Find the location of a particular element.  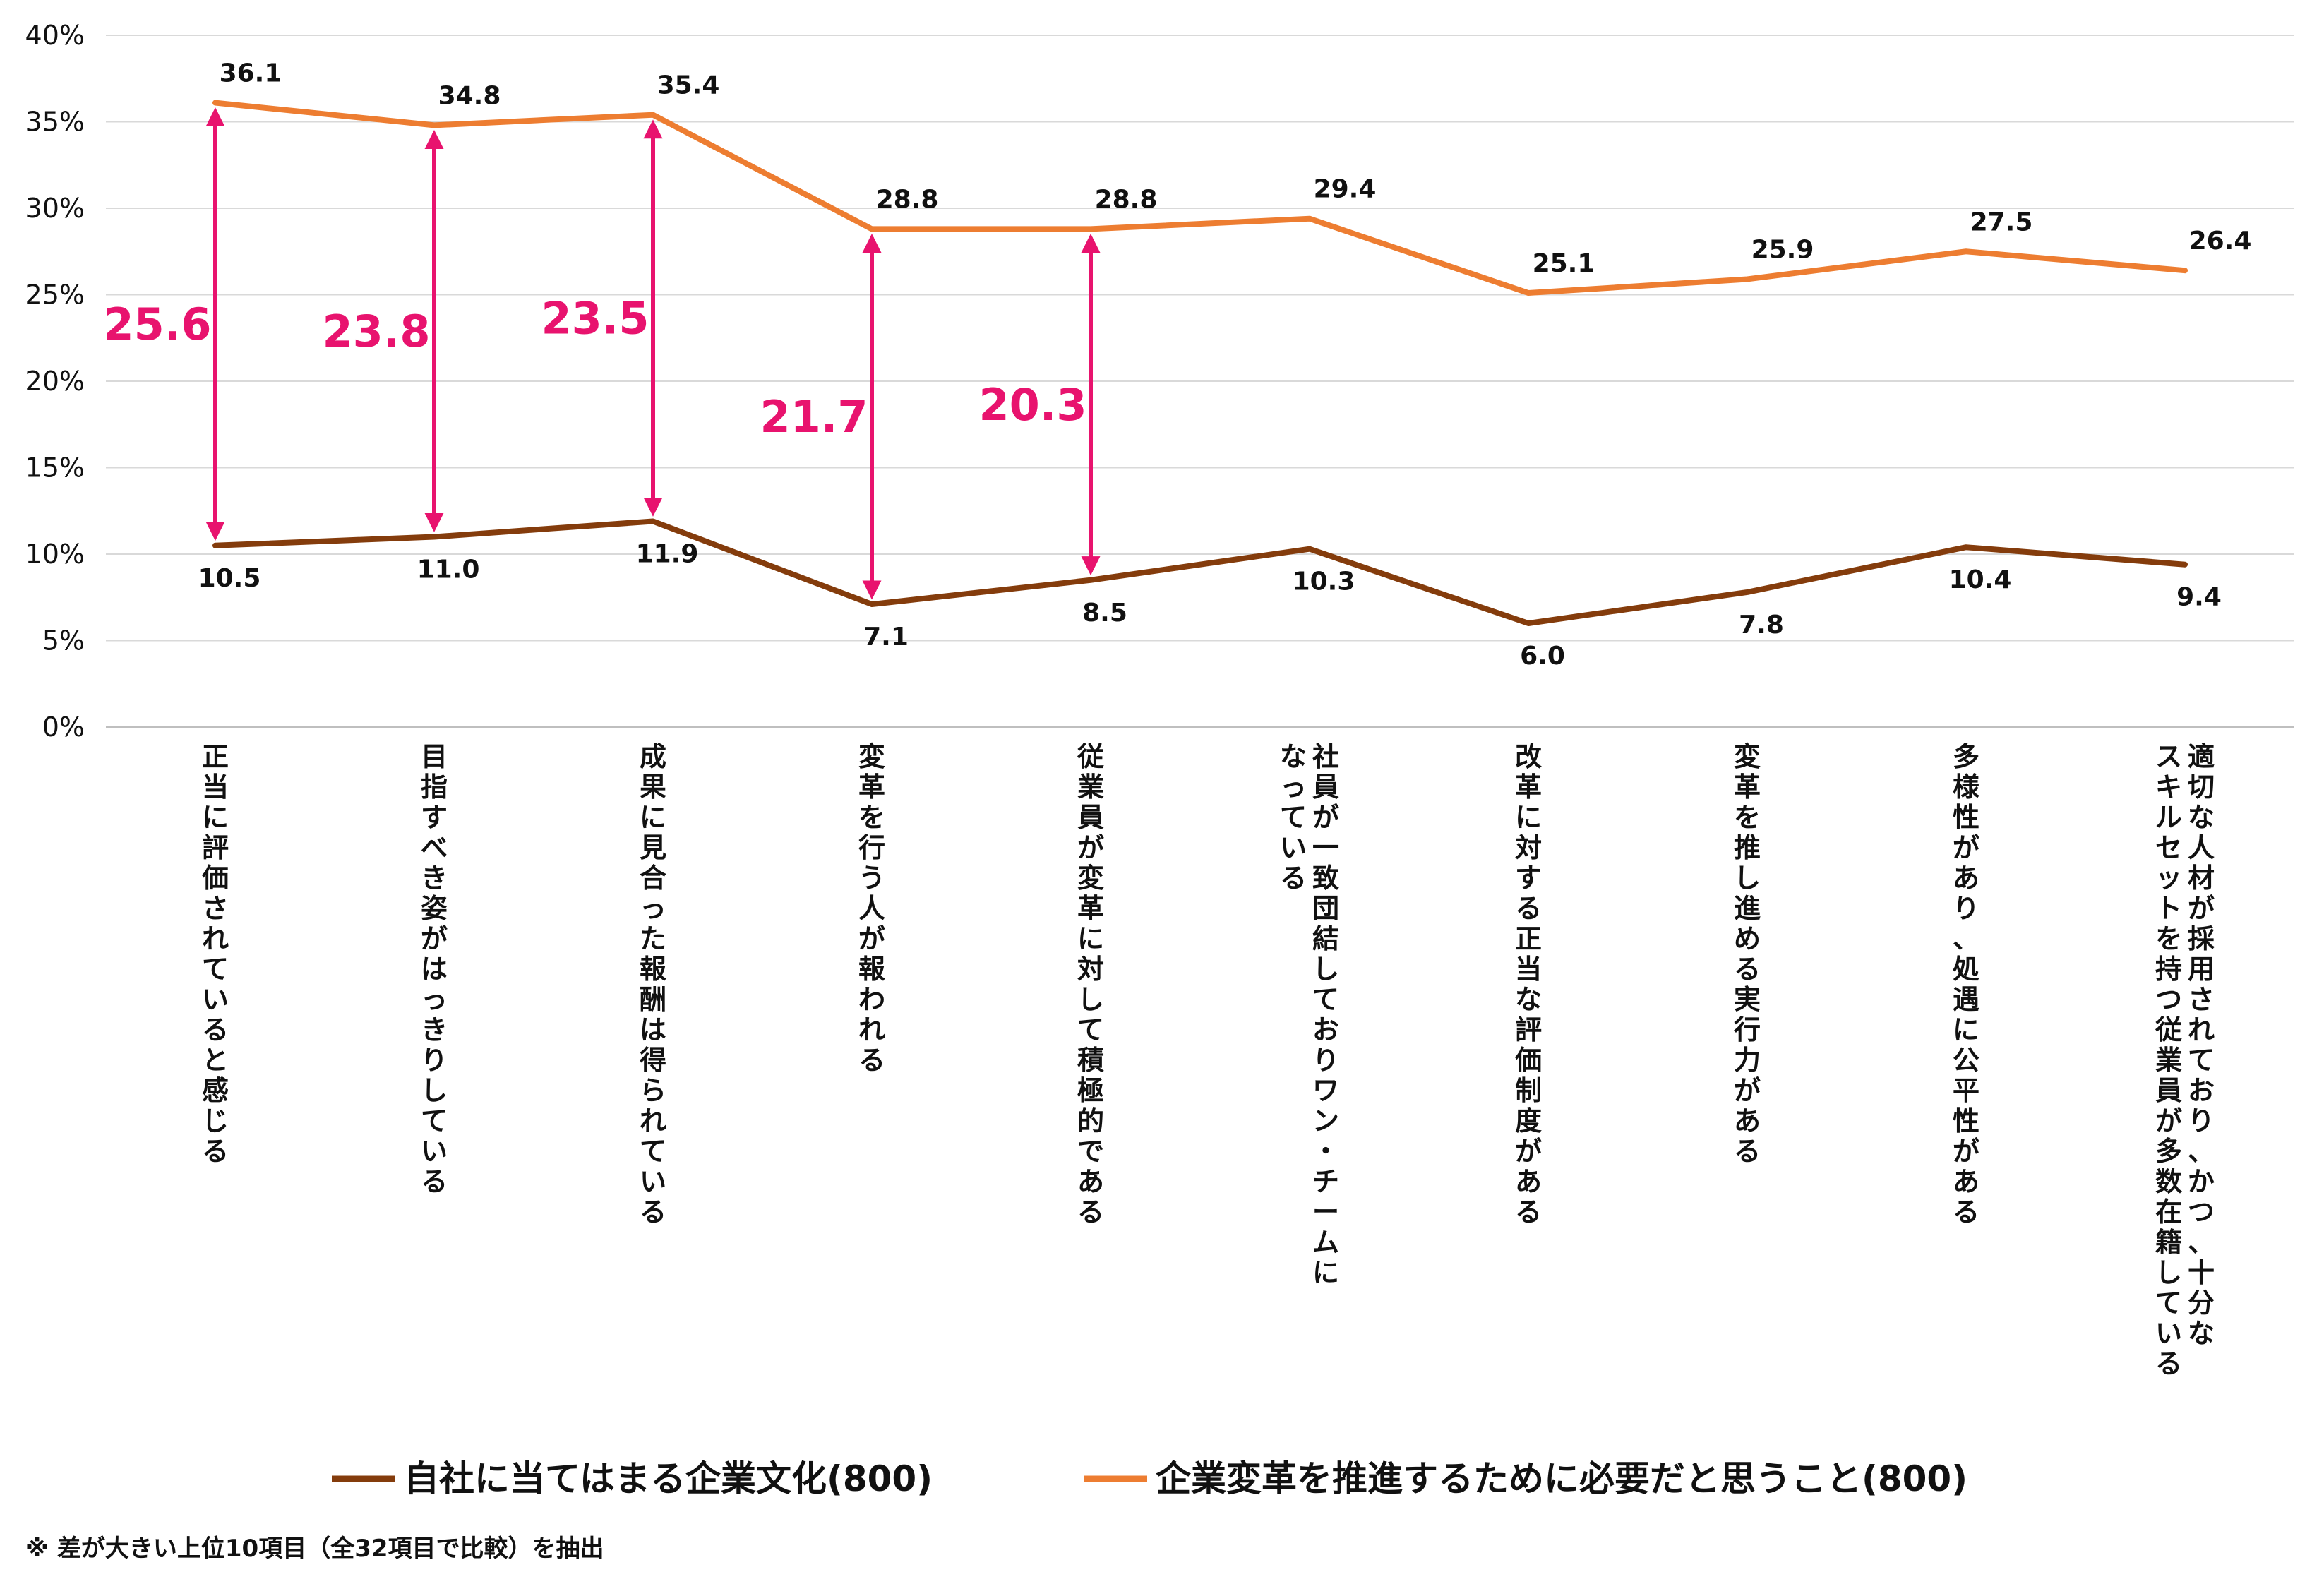

gap-label: 25.6 is located at coordinates (158, 325).